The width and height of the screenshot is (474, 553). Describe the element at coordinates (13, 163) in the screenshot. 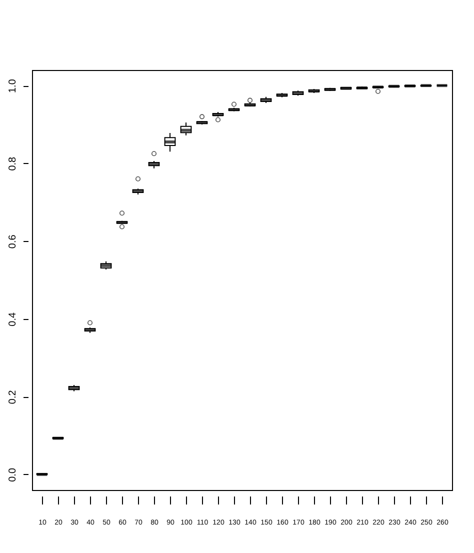

I see `y-tick-label: 0.8` at that location.